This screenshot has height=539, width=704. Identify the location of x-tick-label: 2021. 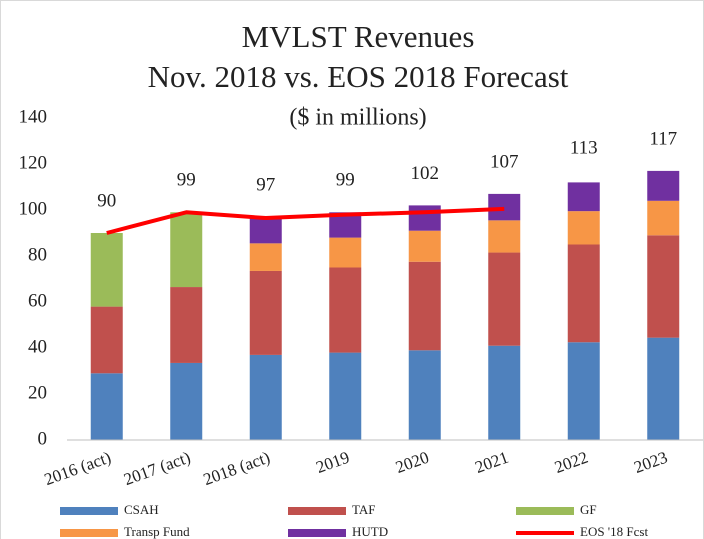
(492, 462).